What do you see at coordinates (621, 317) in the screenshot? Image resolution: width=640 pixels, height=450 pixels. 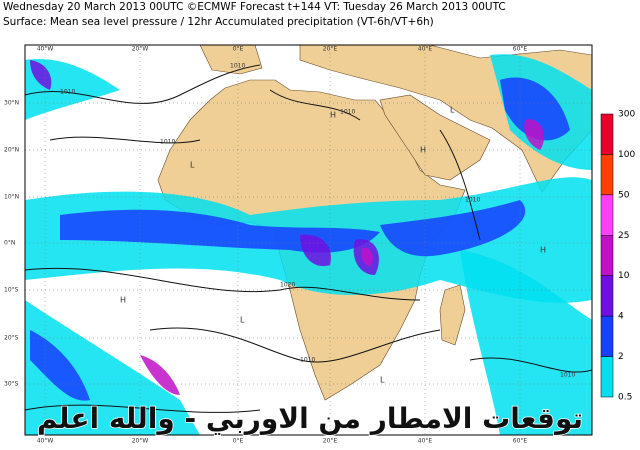 I see `colorbar-label: 4` at bounding box center [621, 317].